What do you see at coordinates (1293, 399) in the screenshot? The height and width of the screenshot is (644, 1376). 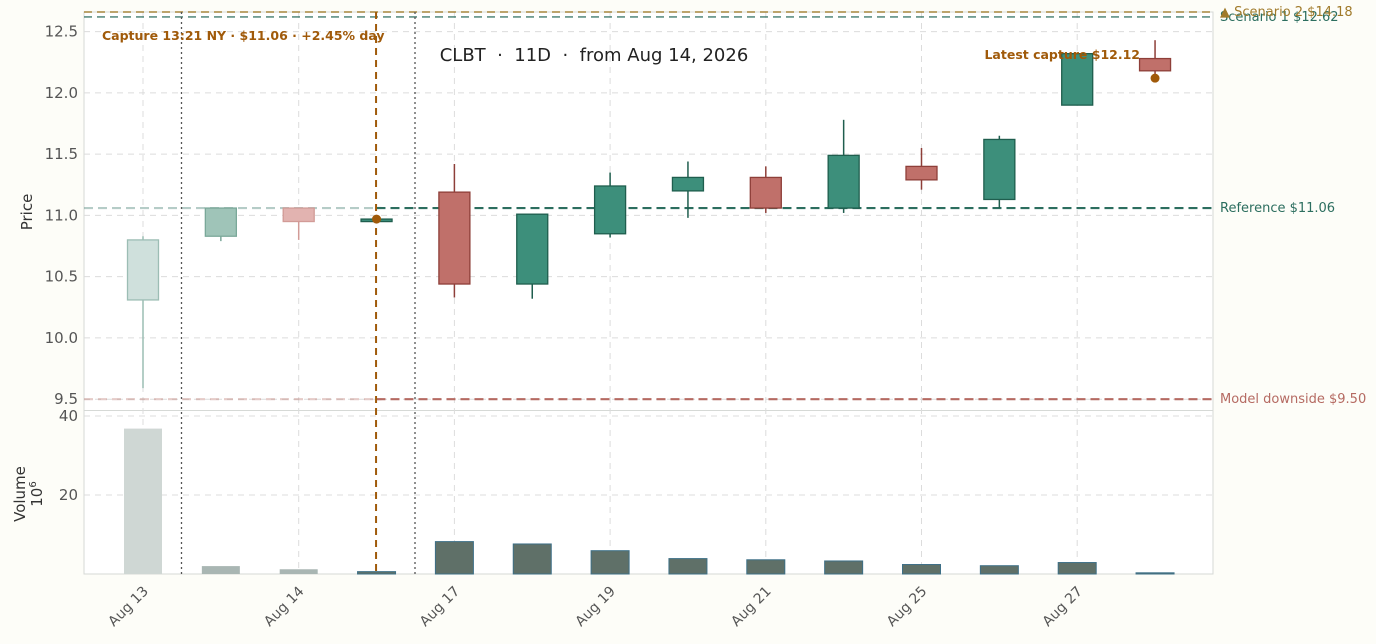 I see `reference-line-label: Model downside $9.50` at bounding box center [1293, 399].